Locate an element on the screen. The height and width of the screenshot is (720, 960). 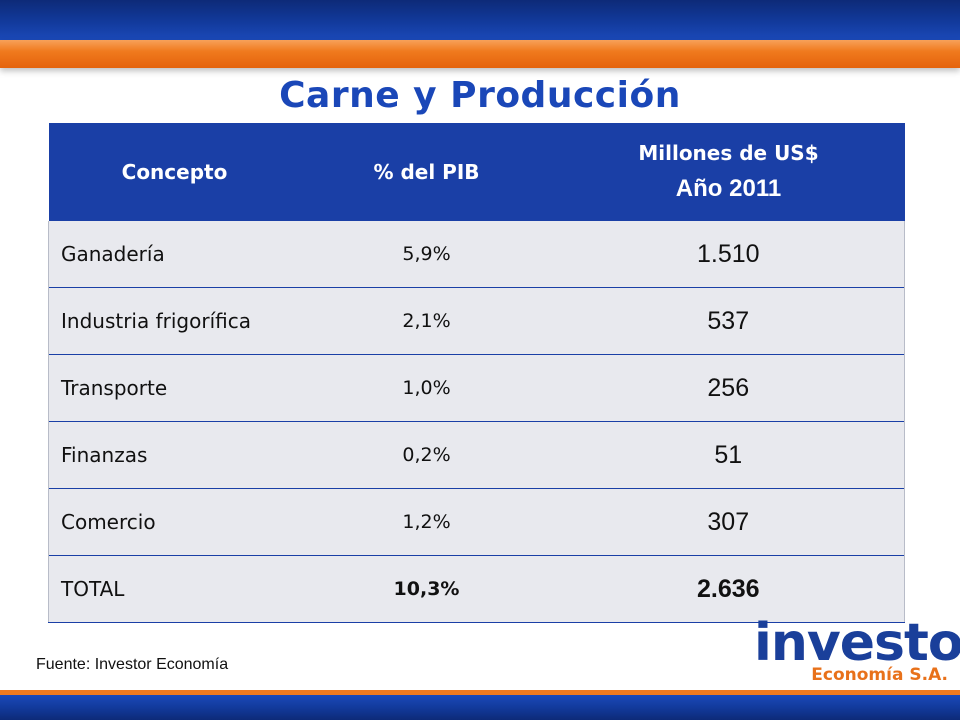
table-total-row: TOTAL 10,3% 2.636 is located at coordinates (476, 589).